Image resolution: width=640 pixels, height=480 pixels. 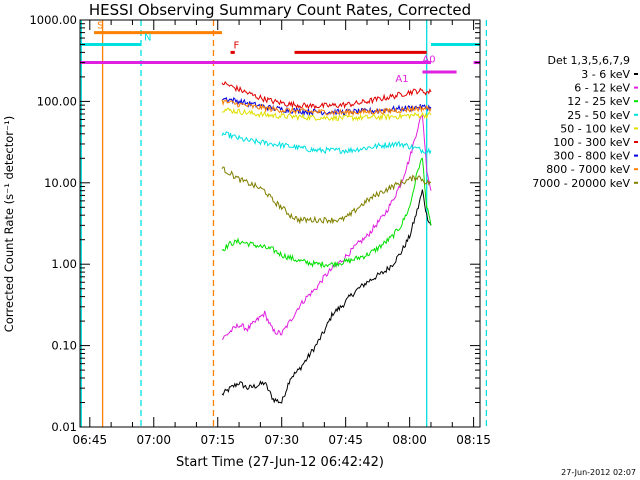 I want to click on x-tick-label: 08:15, so click(x=473, y=440).